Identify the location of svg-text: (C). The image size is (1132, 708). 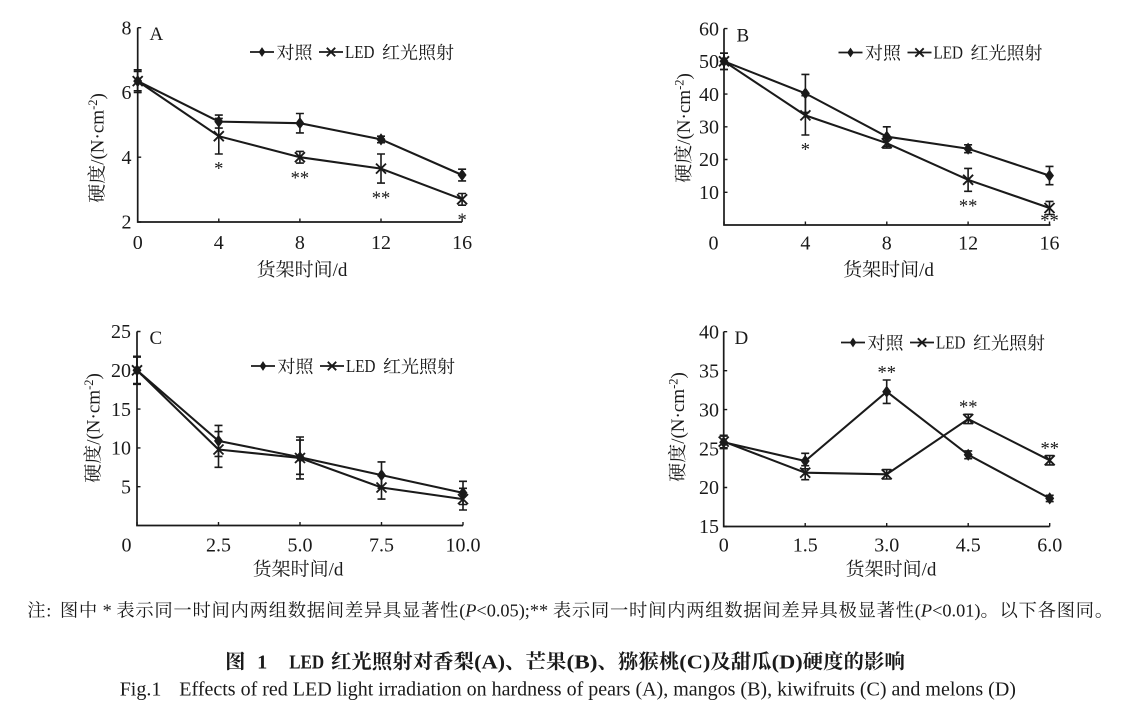
(694, 663).